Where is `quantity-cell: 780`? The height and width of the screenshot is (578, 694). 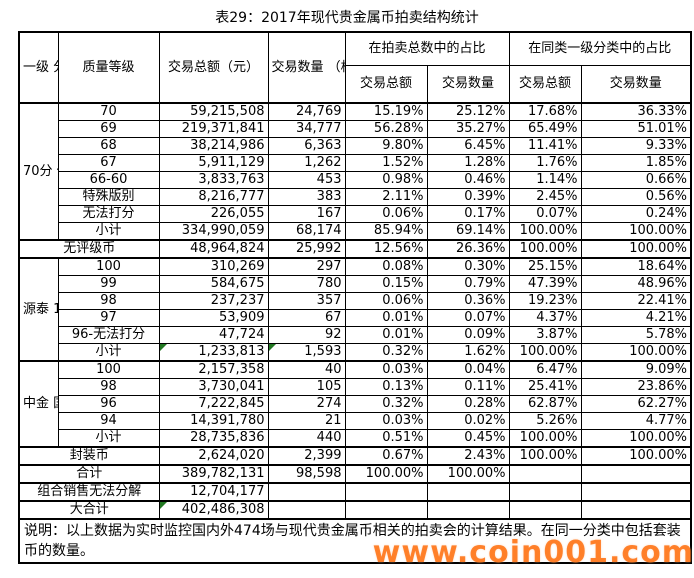 quantity-cell: 780 is located at coordinates (306, 284).